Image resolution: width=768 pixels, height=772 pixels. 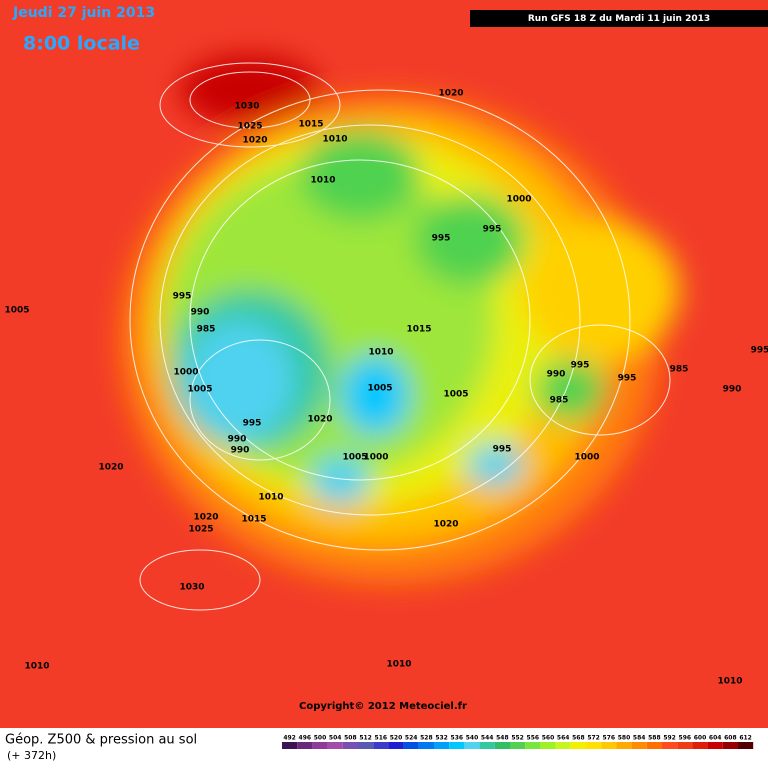 I want to click on scale-label: 572, so click(x=593, y=738).